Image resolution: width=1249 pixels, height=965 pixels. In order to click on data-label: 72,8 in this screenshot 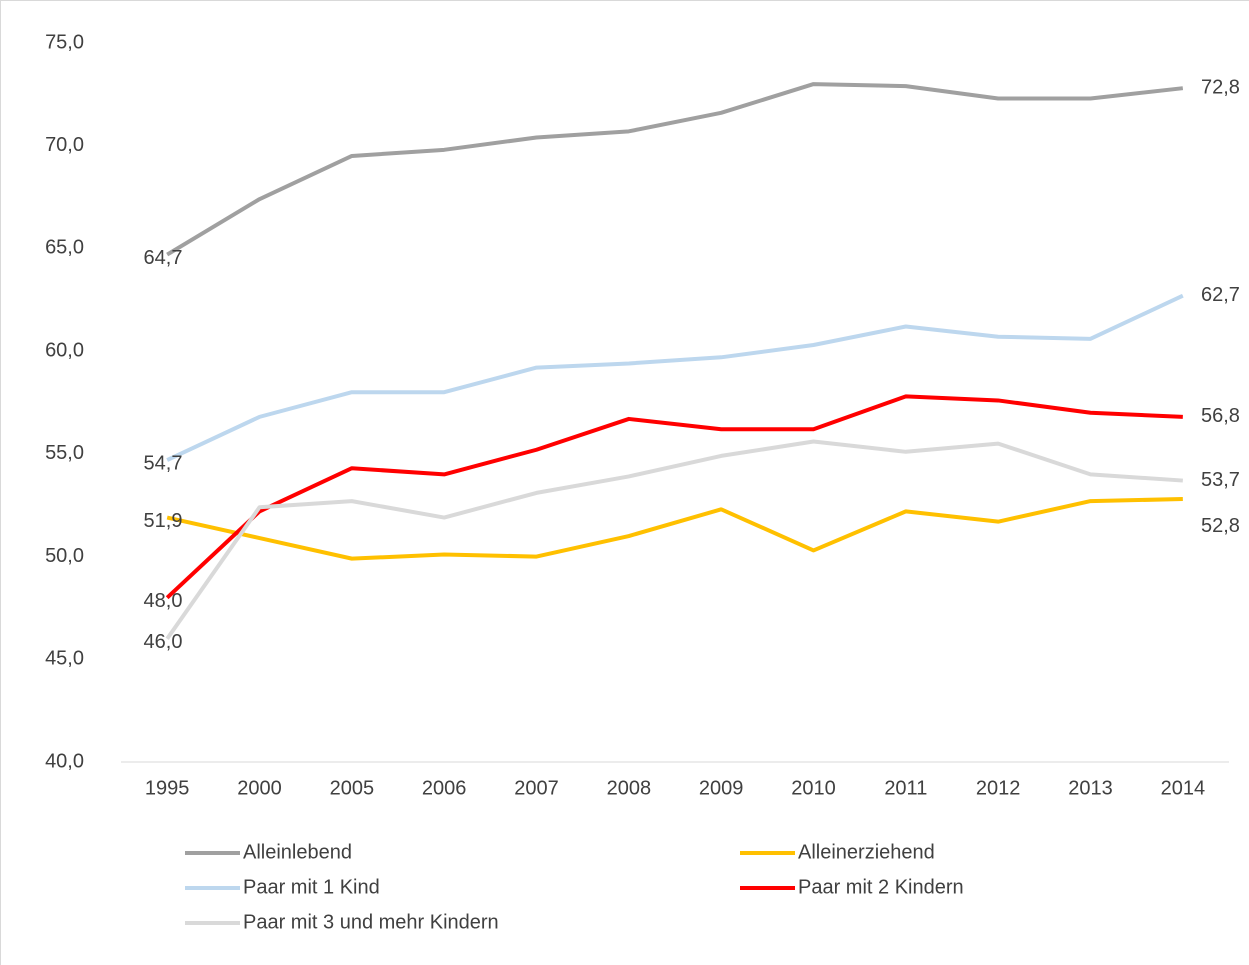, I will do `click(1220, 87)`.